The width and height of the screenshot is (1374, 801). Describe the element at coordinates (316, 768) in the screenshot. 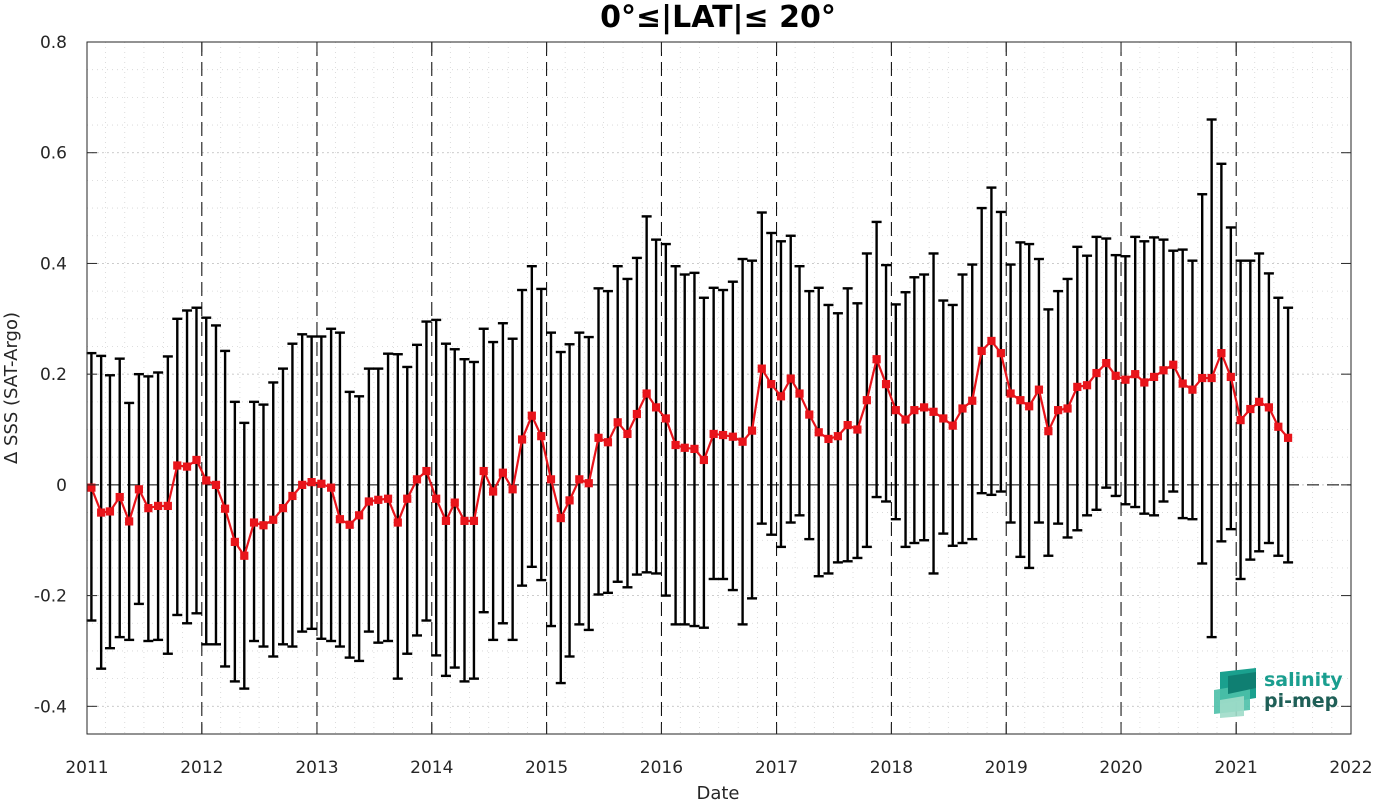

I see `x-tick-label: 2013` at that location.